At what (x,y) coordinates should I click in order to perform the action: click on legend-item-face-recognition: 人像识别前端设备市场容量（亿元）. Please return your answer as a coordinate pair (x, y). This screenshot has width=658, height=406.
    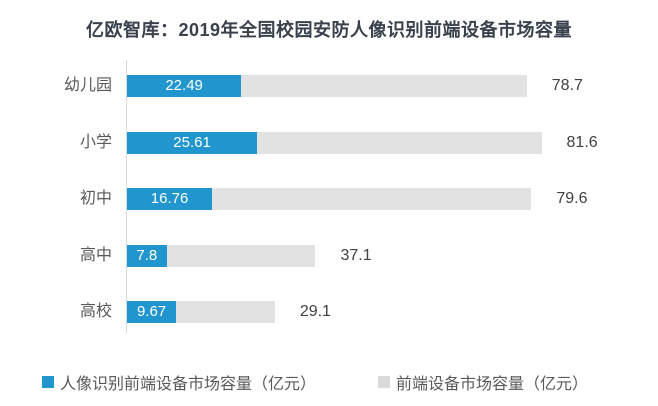
    Looking at the image, I should click on (179, 382).